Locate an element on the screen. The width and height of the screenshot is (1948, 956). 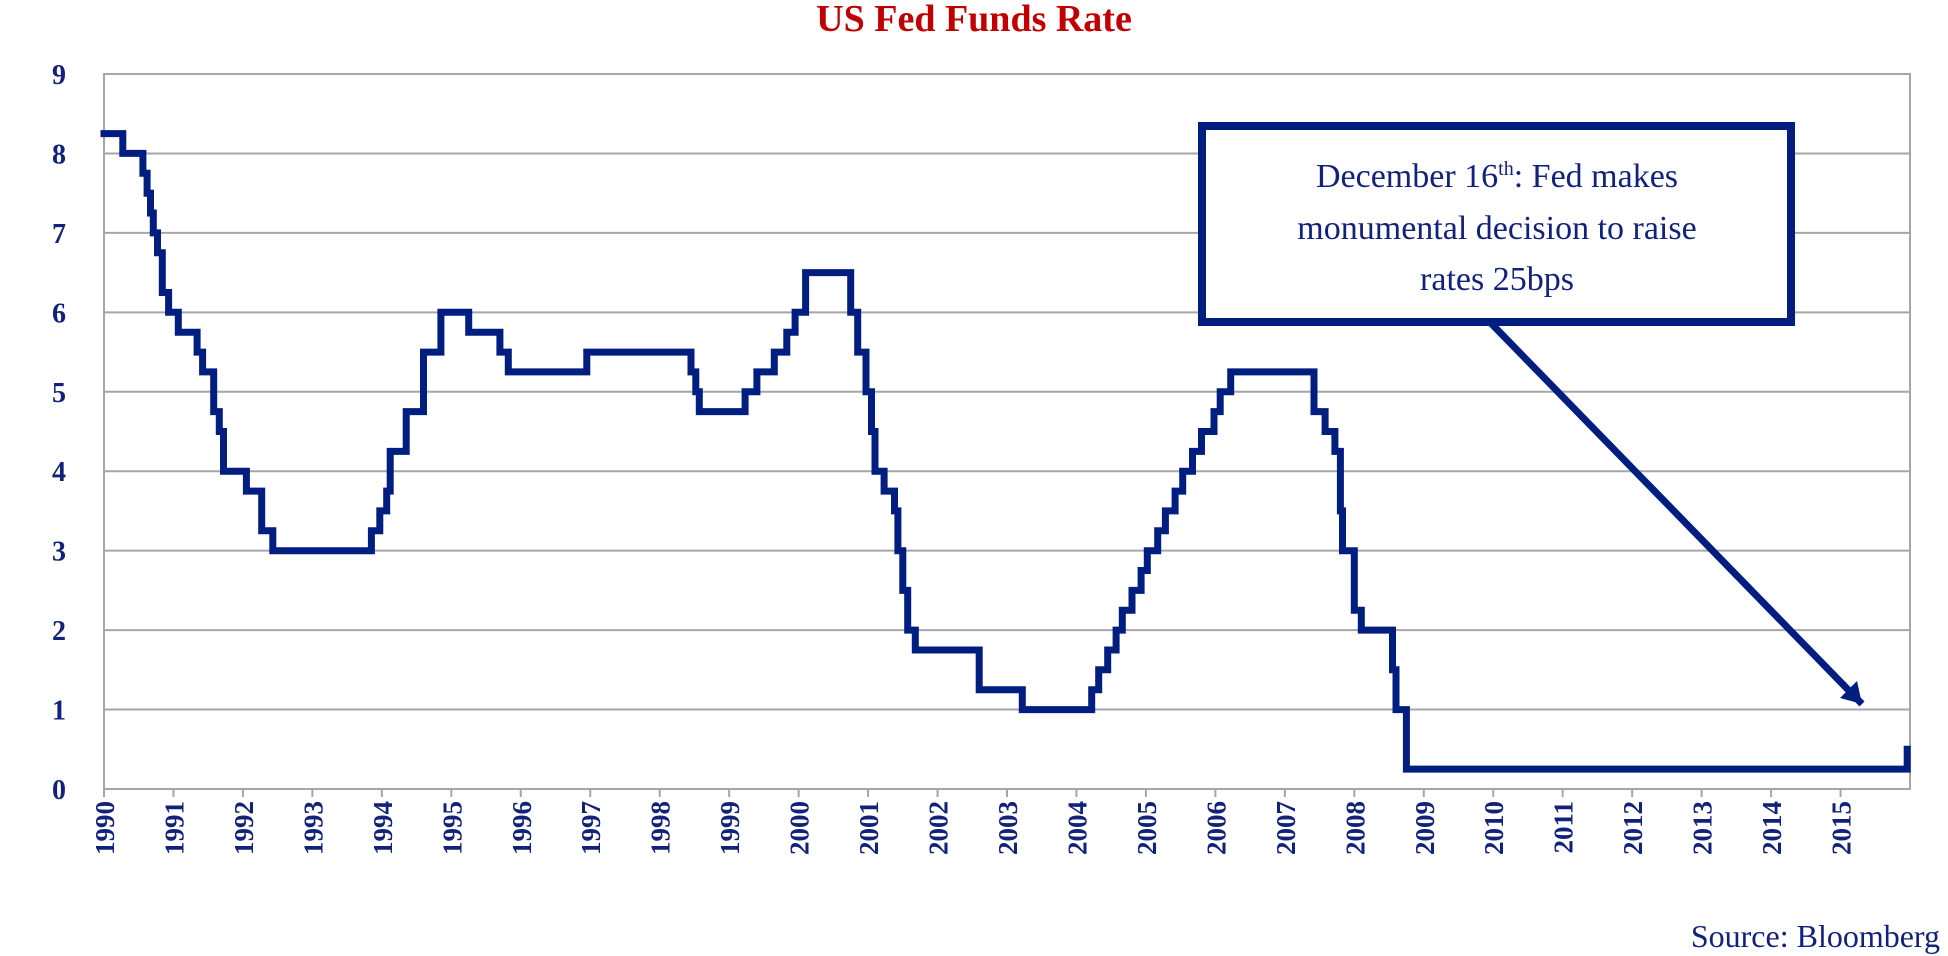
x-tick-label: 2010 is located at coordinates (1494, 828).